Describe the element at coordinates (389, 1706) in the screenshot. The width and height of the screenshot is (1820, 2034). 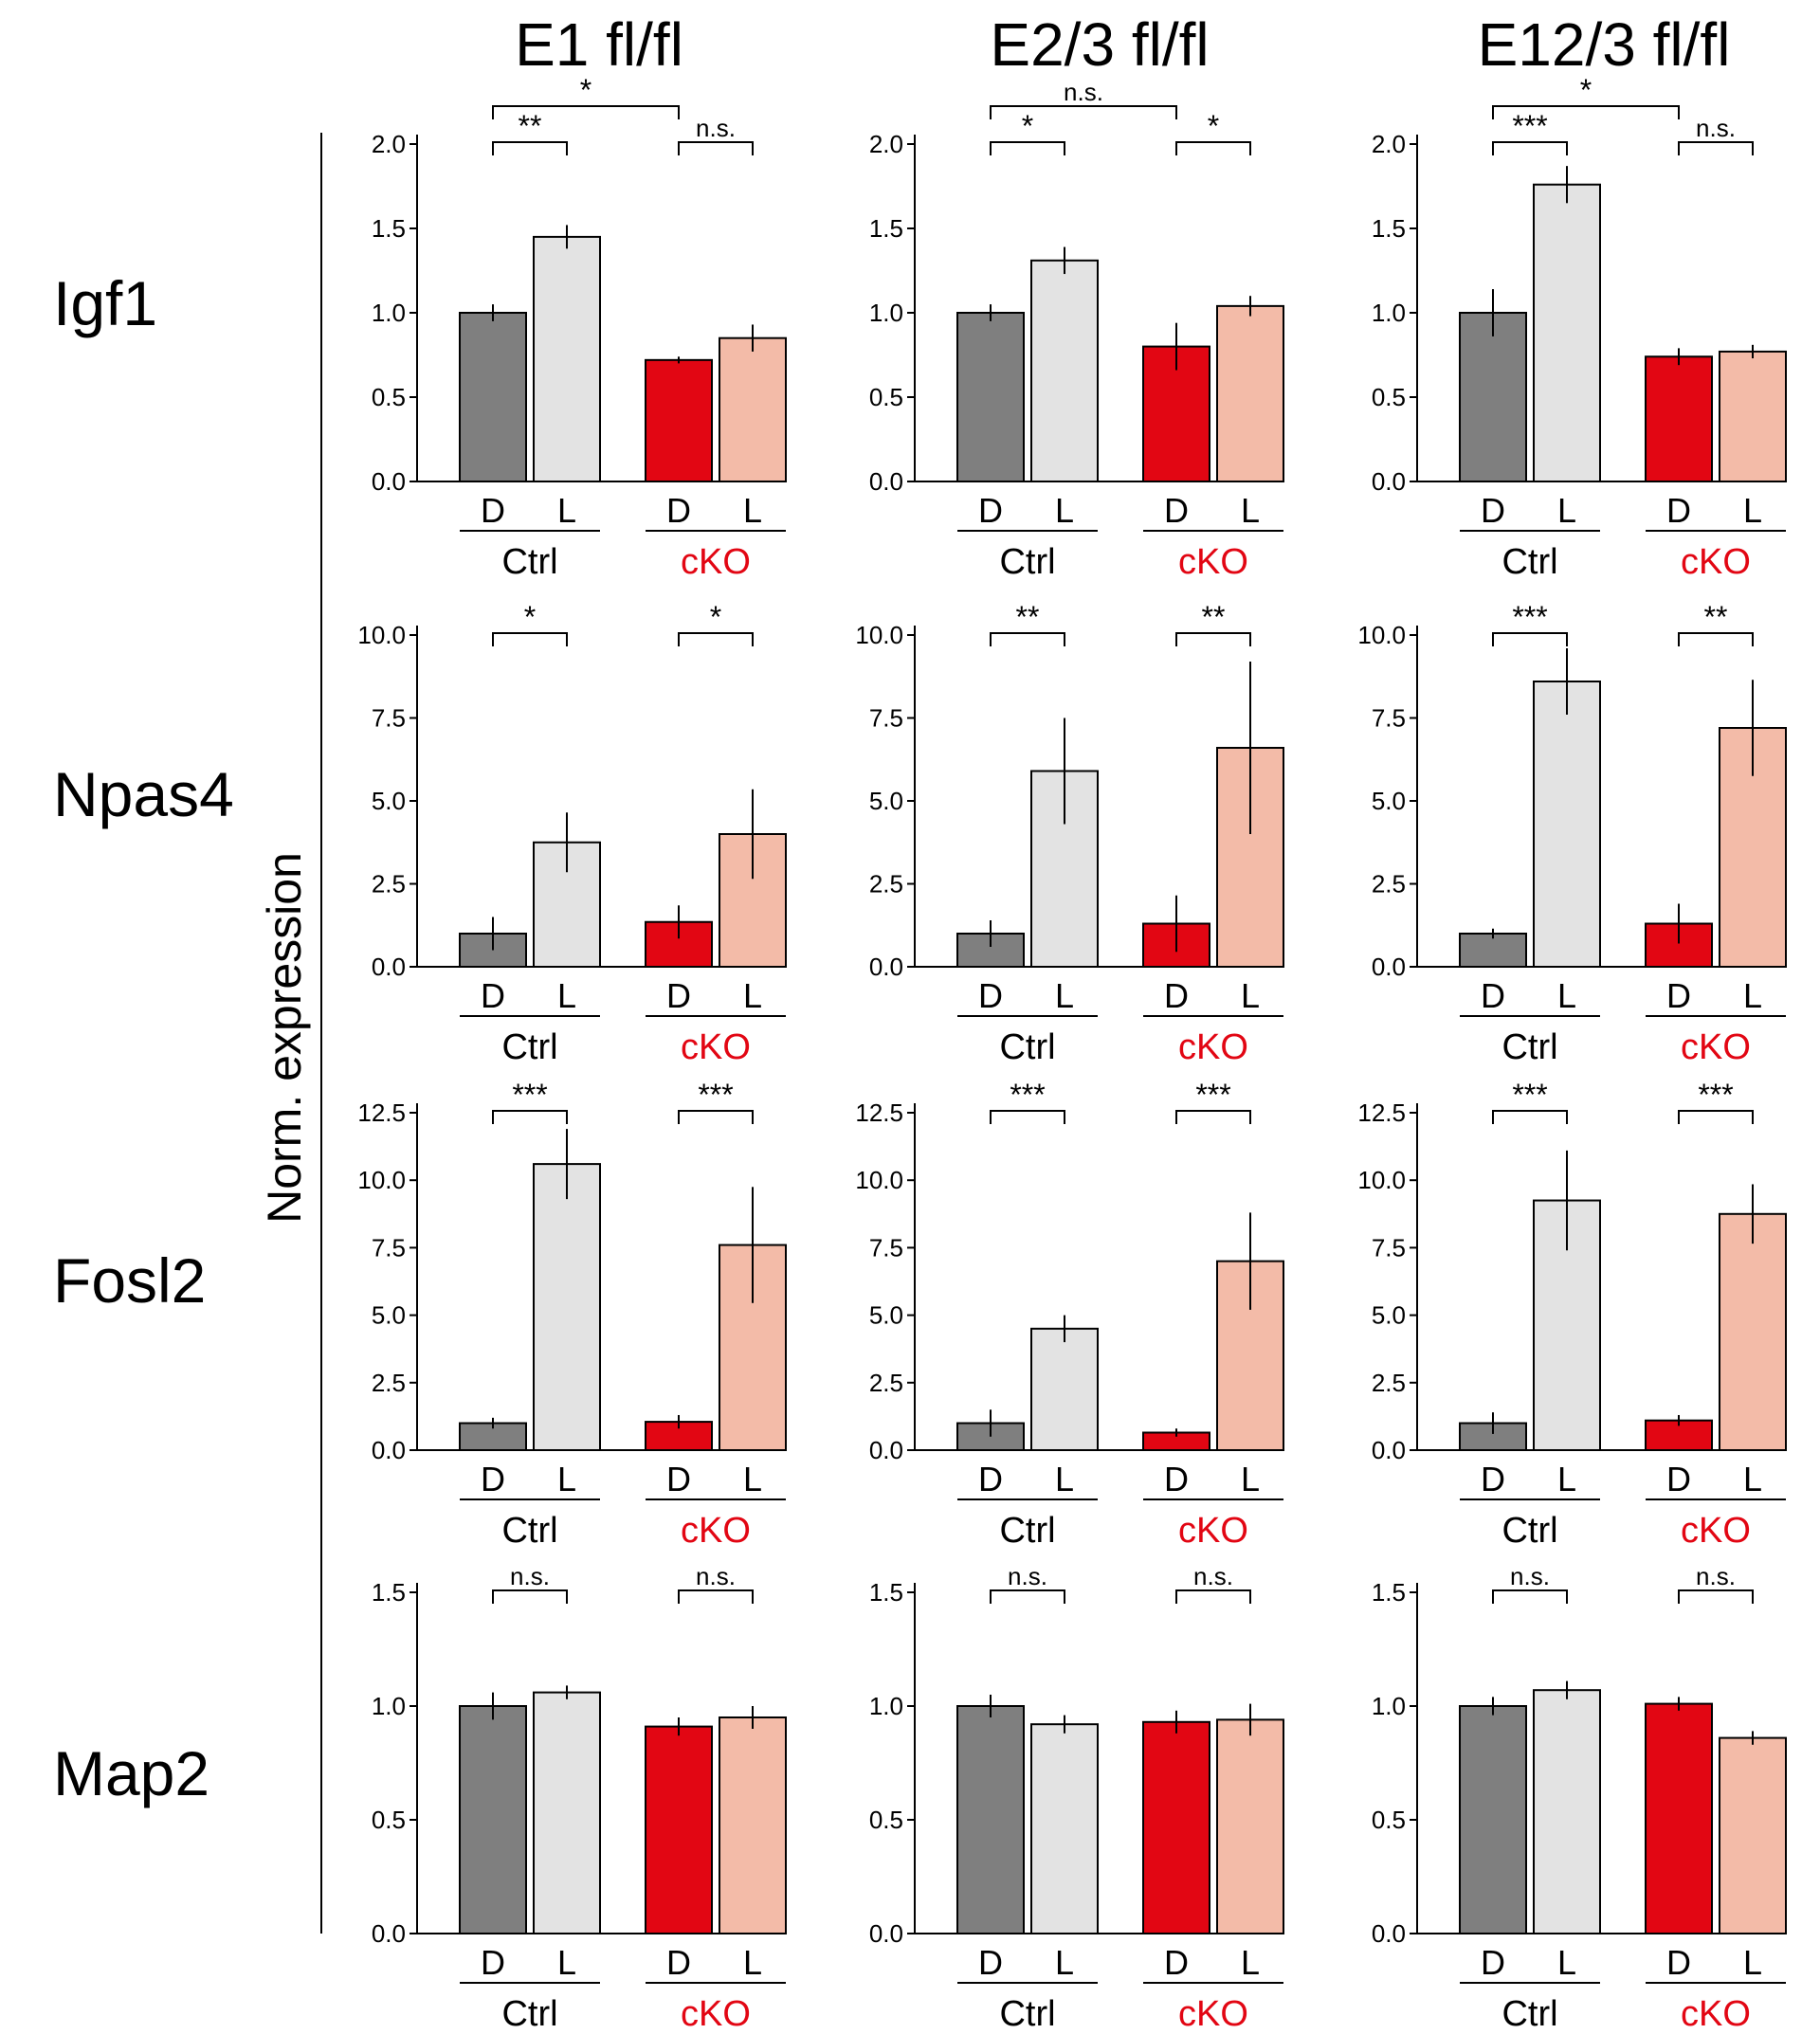
I see `y-tick-label: 1.0` at that location.